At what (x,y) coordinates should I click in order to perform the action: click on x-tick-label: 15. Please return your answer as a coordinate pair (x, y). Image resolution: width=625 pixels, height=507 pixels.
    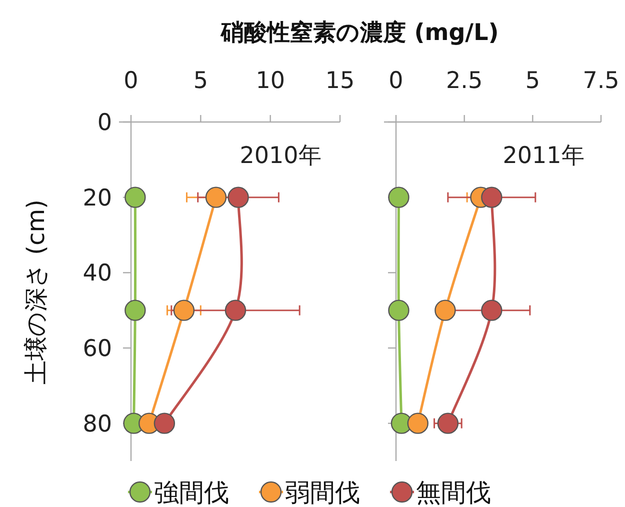
    Looking at the image, I should click on (340, 81).